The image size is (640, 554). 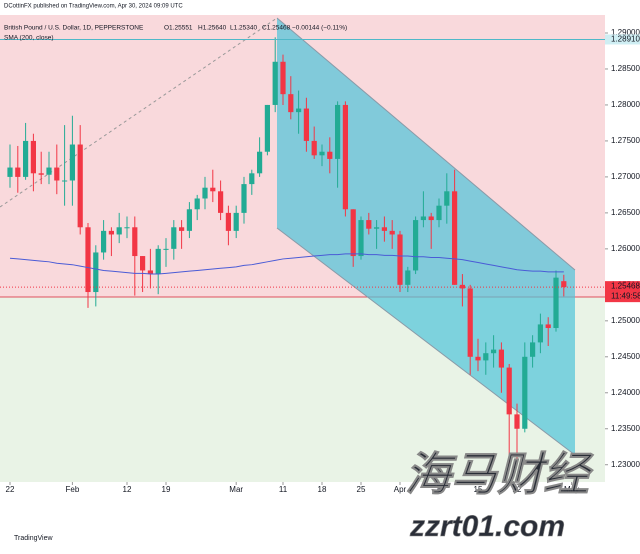 What do you see at coordinates (478, 489) in the screenshot?
I see `x-tick-label: 15` at bounding box center [478, 489].